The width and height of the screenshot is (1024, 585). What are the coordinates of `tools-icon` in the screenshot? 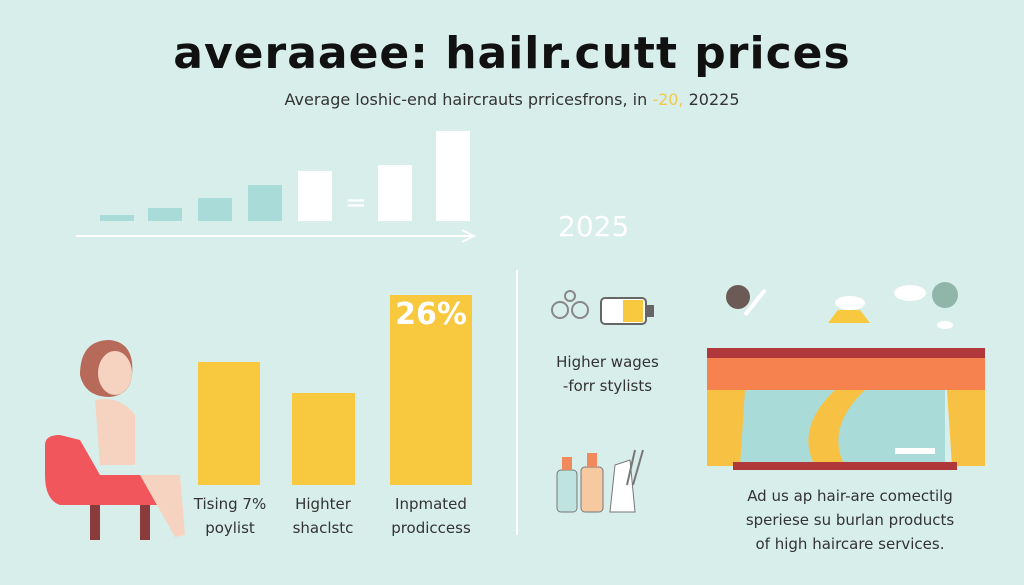 It's located at (602, 307).